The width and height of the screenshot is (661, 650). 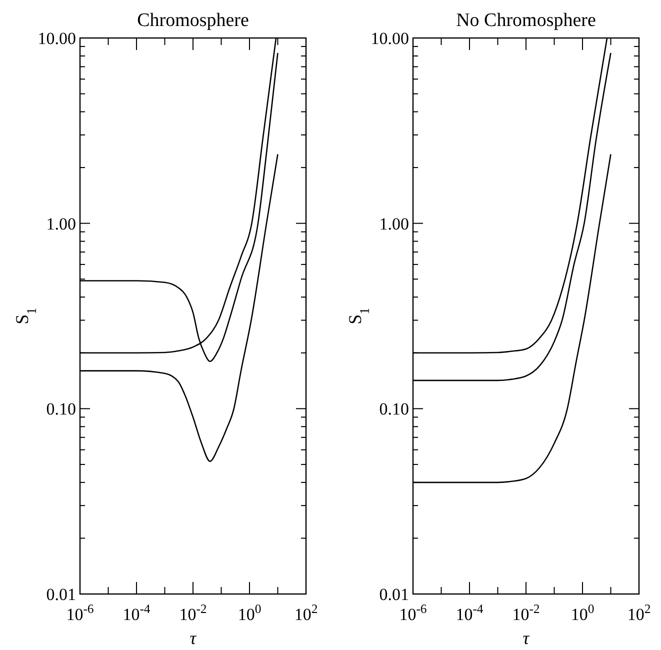 I want to click on chart-title: No Chromosphere, so click(x=526, y=20).